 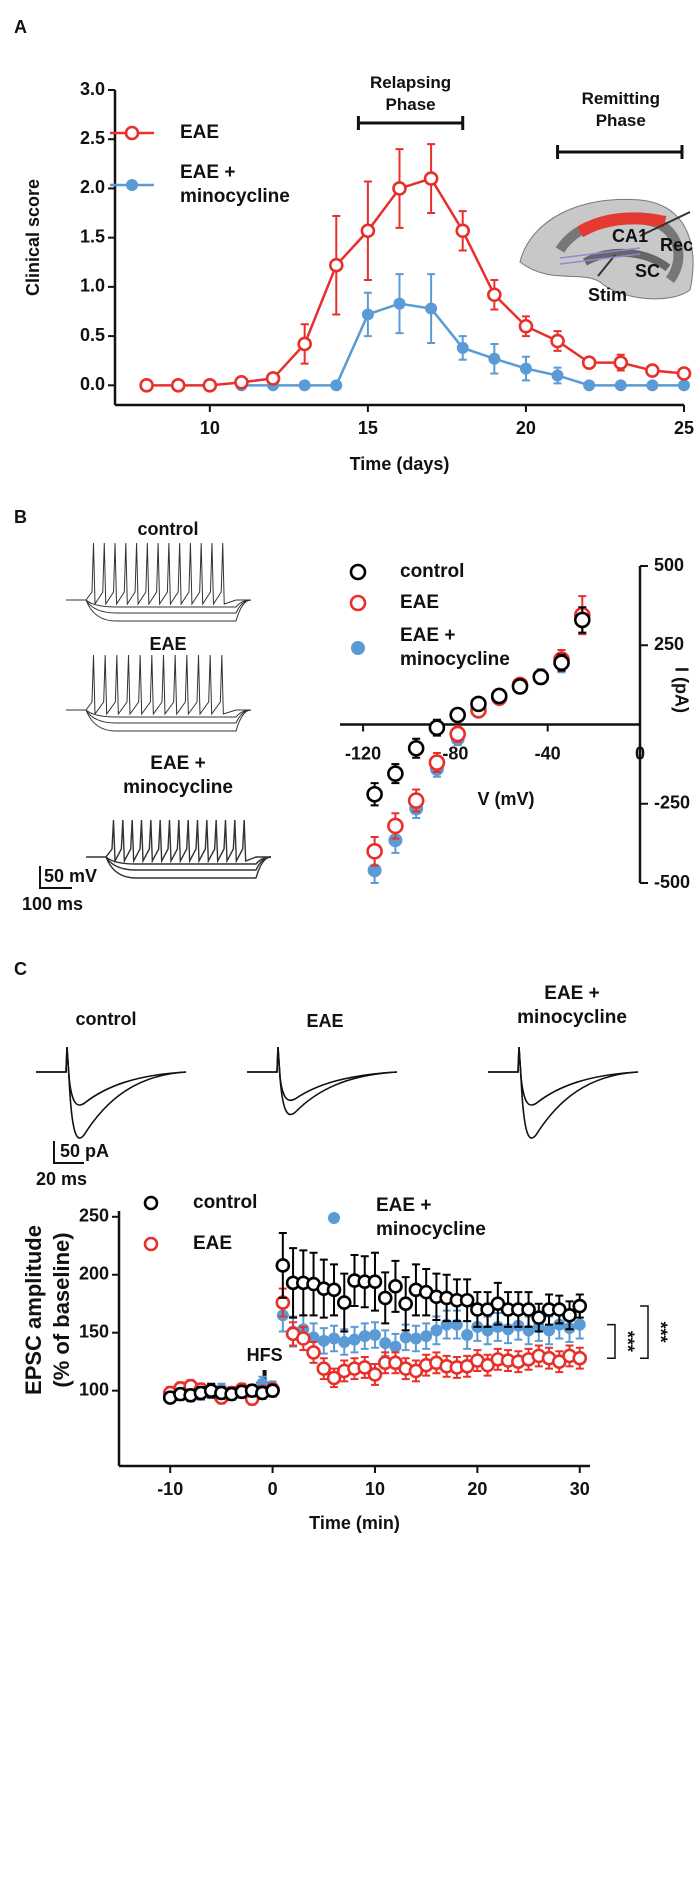 What do you see at coordinates (94, 1331) in the screenshot?
I see `y-tick-label: 150` at bounding box center [94, 1331].